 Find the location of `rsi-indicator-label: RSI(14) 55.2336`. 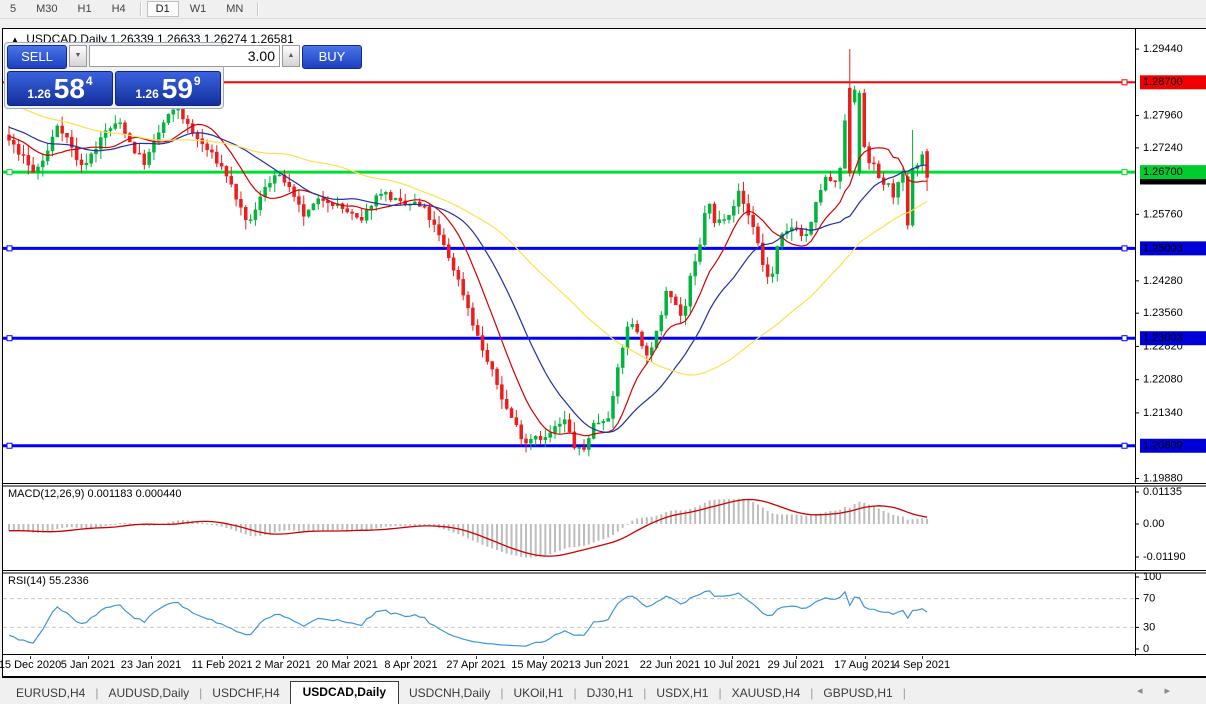

rsi-indicator-label: RSI(14) 55.2336 is located at coordinates (48, 581).